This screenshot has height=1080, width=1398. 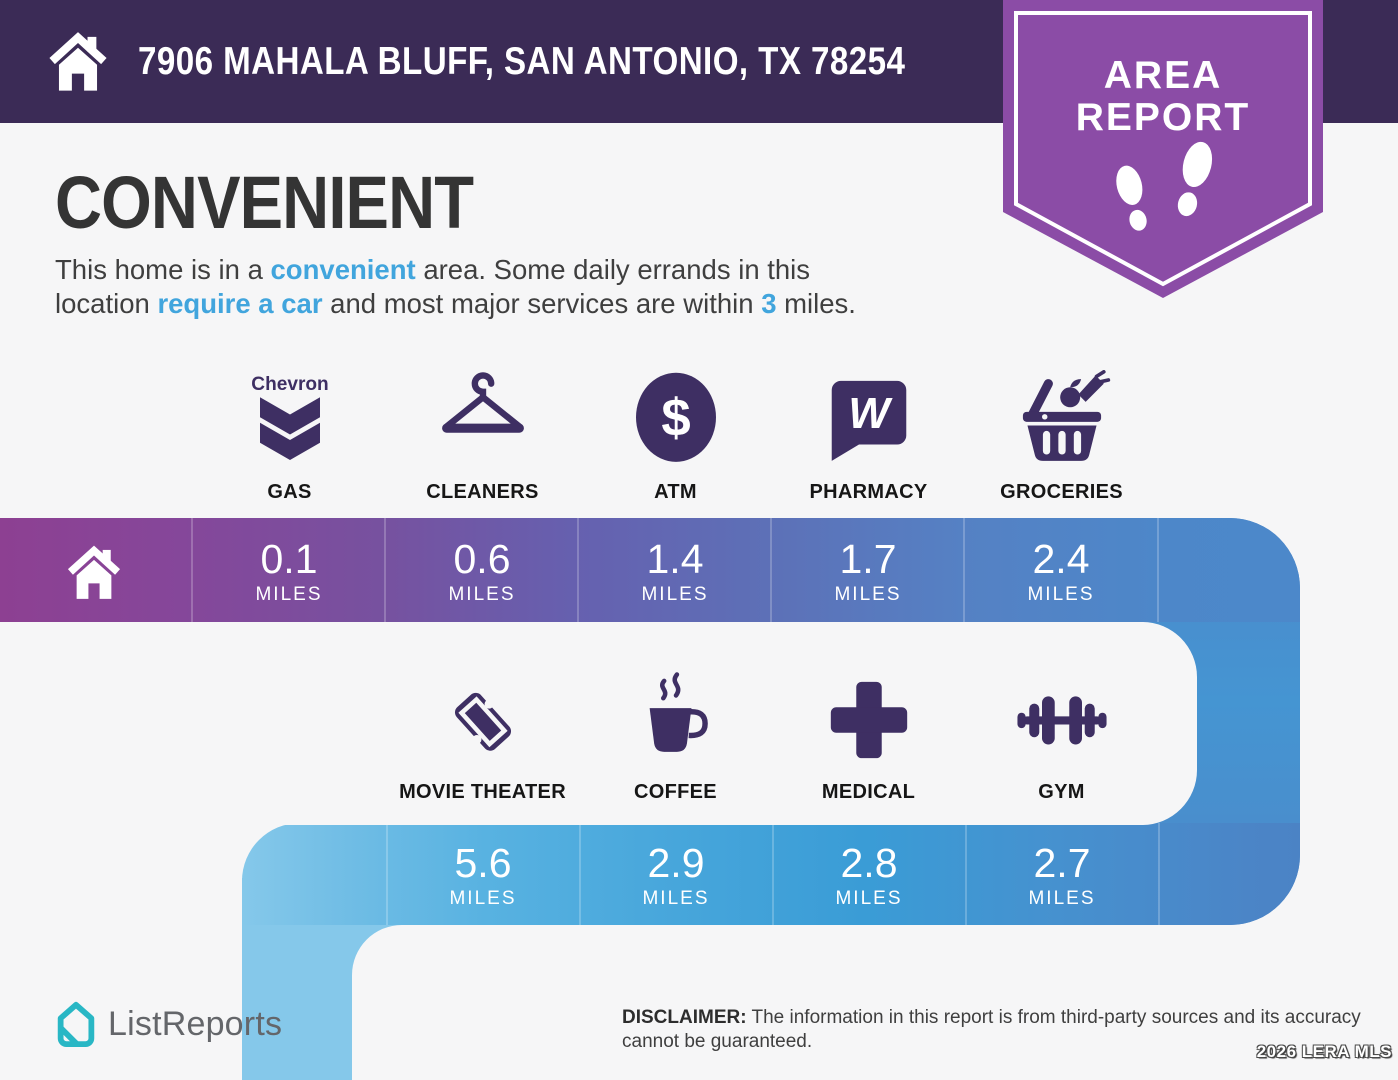 I want to click on amenity-movie-theater: MOVIE THEATER, so click(x=482, y=737).